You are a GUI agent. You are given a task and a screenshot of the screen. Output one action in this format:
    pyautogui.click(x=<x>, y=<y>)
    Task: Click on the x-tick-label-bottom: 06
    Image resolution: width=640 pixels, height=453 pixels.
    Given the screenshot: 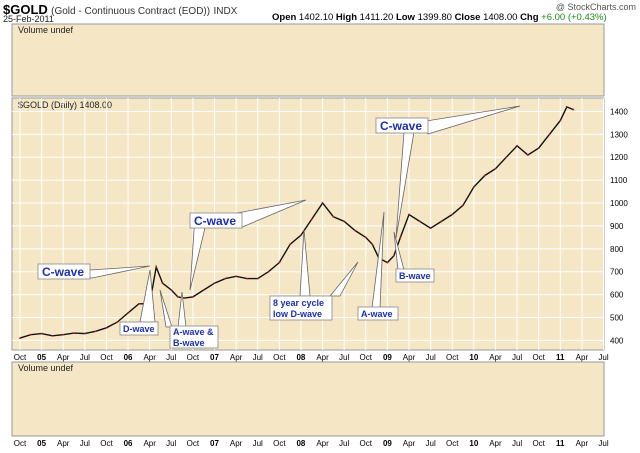 What is the action you would take?
    pyautogui.click(x=128, y=443)
    